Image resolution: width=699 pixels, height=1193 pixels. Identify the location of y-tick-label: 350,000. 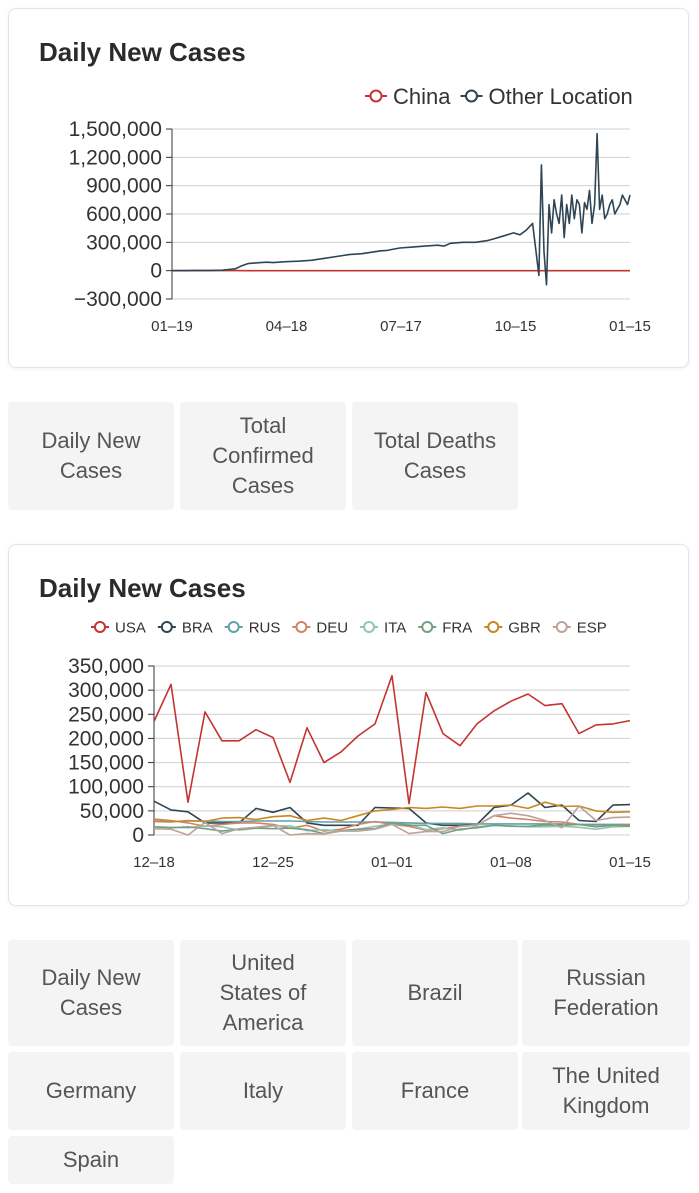
(106, 666).